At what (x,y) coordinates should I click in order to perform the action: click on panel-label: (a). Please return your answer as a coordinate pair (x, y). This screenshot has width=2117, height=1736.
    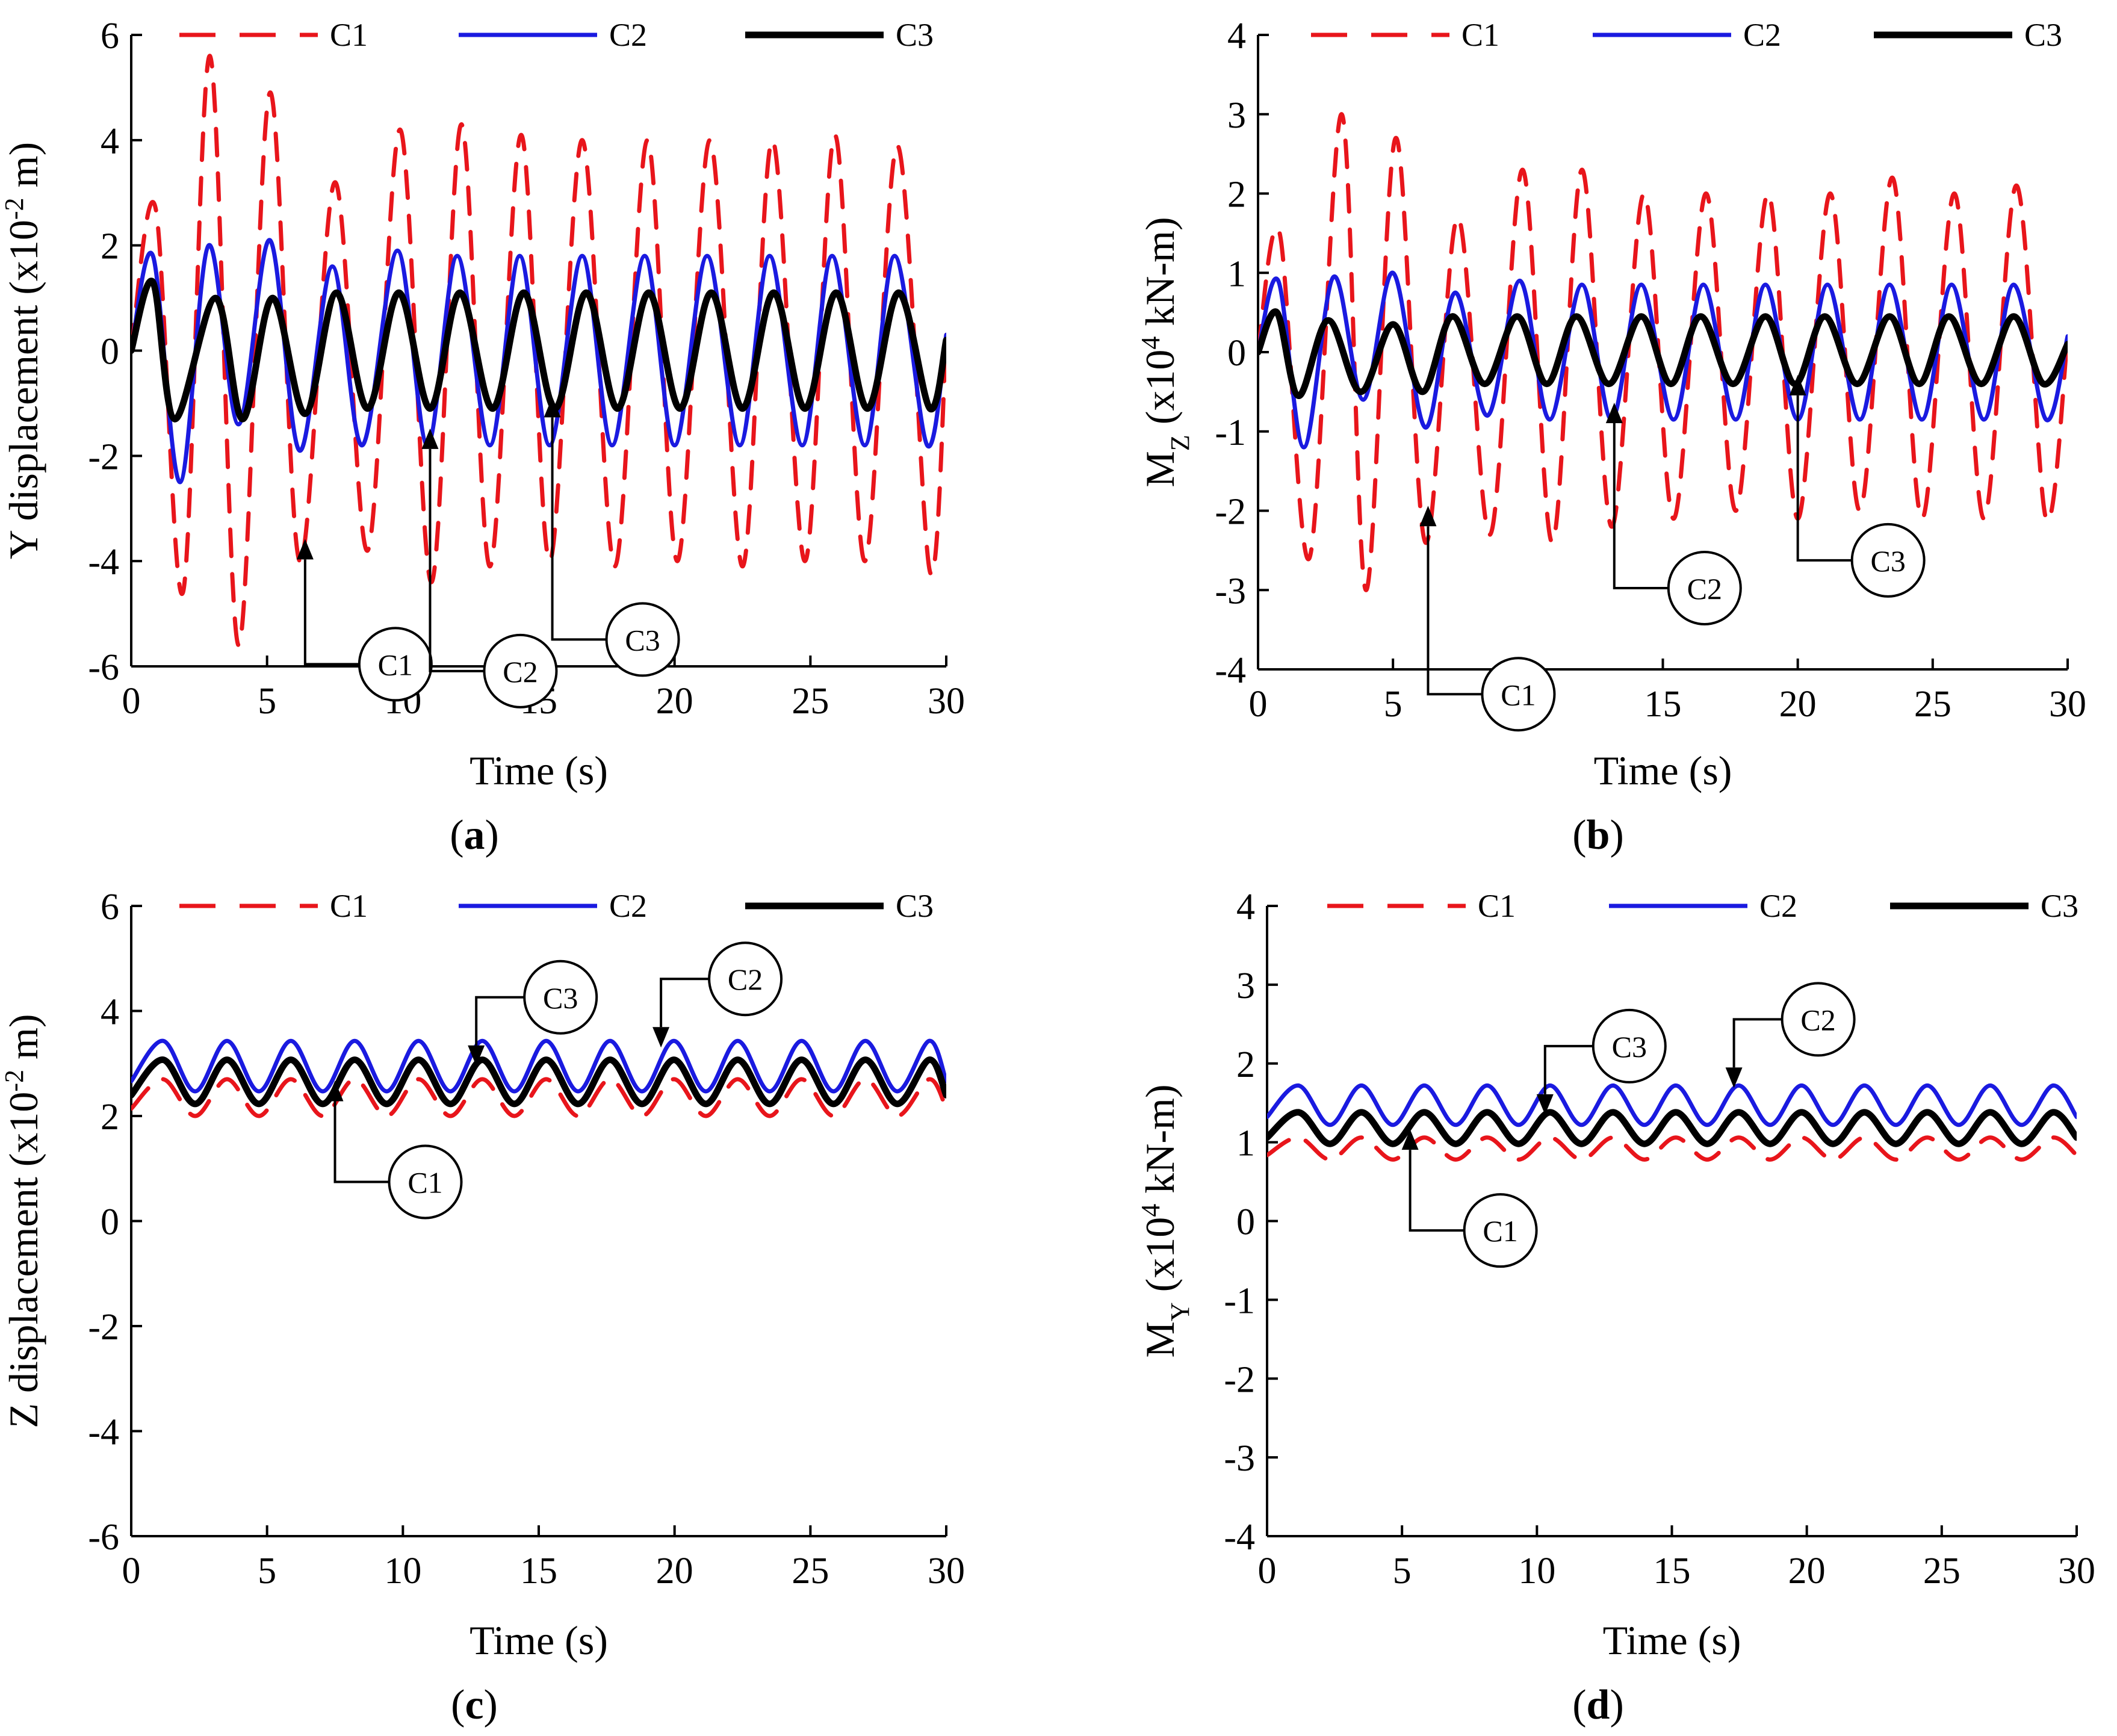
    Looking at the image, I should click on (474, 835).